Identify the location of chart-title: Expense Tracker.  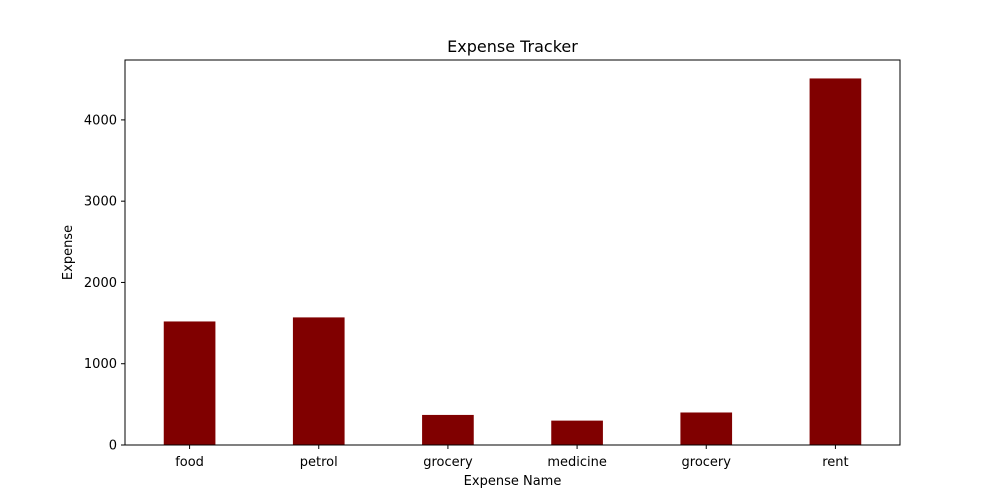
(512, 46).